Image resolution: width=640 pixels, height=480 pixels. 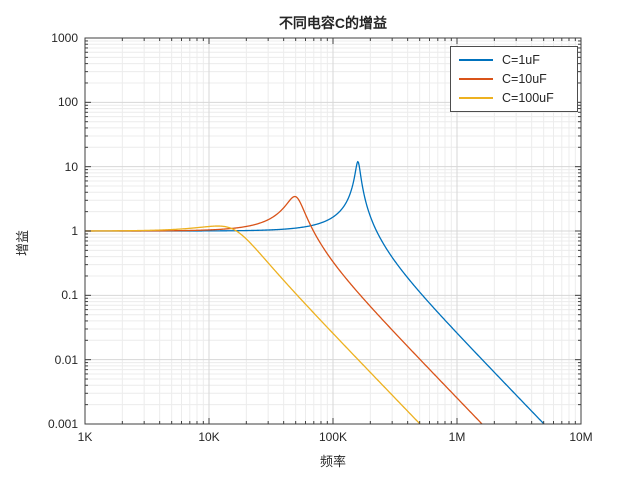 What do you see at coordinates (67, 102) in the screenshot?
I see `y-tick-label: 100` at bounding box center [67, 102].